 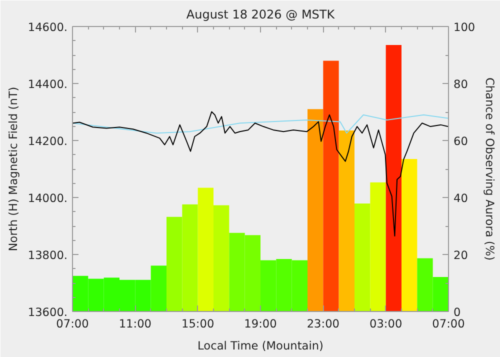 What do you see at coordinates (461, 141) in the screenshot?
I see `y2-tick-label: 60` at bounding box center [461, 141].